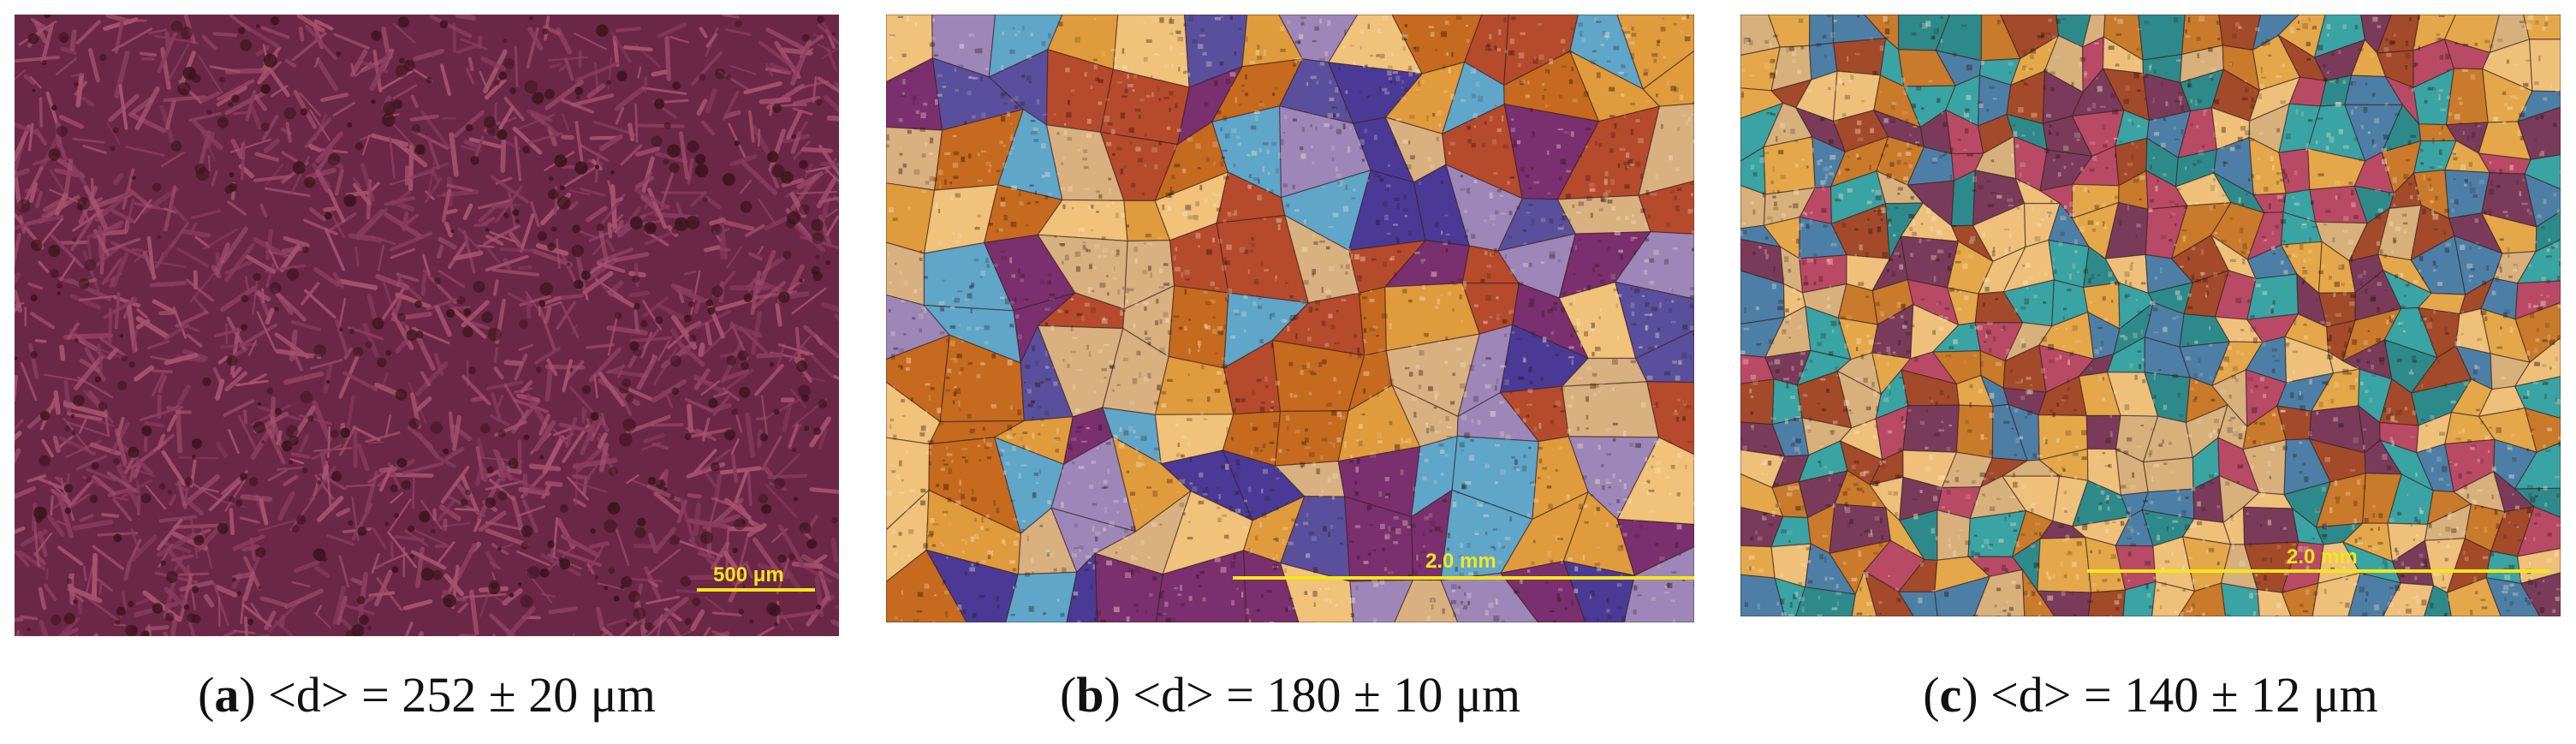  What do you see at coordinates (2276, 695) in the screenshot?
I see `caption-c-error: 12` at bounding box center [2276, 695].